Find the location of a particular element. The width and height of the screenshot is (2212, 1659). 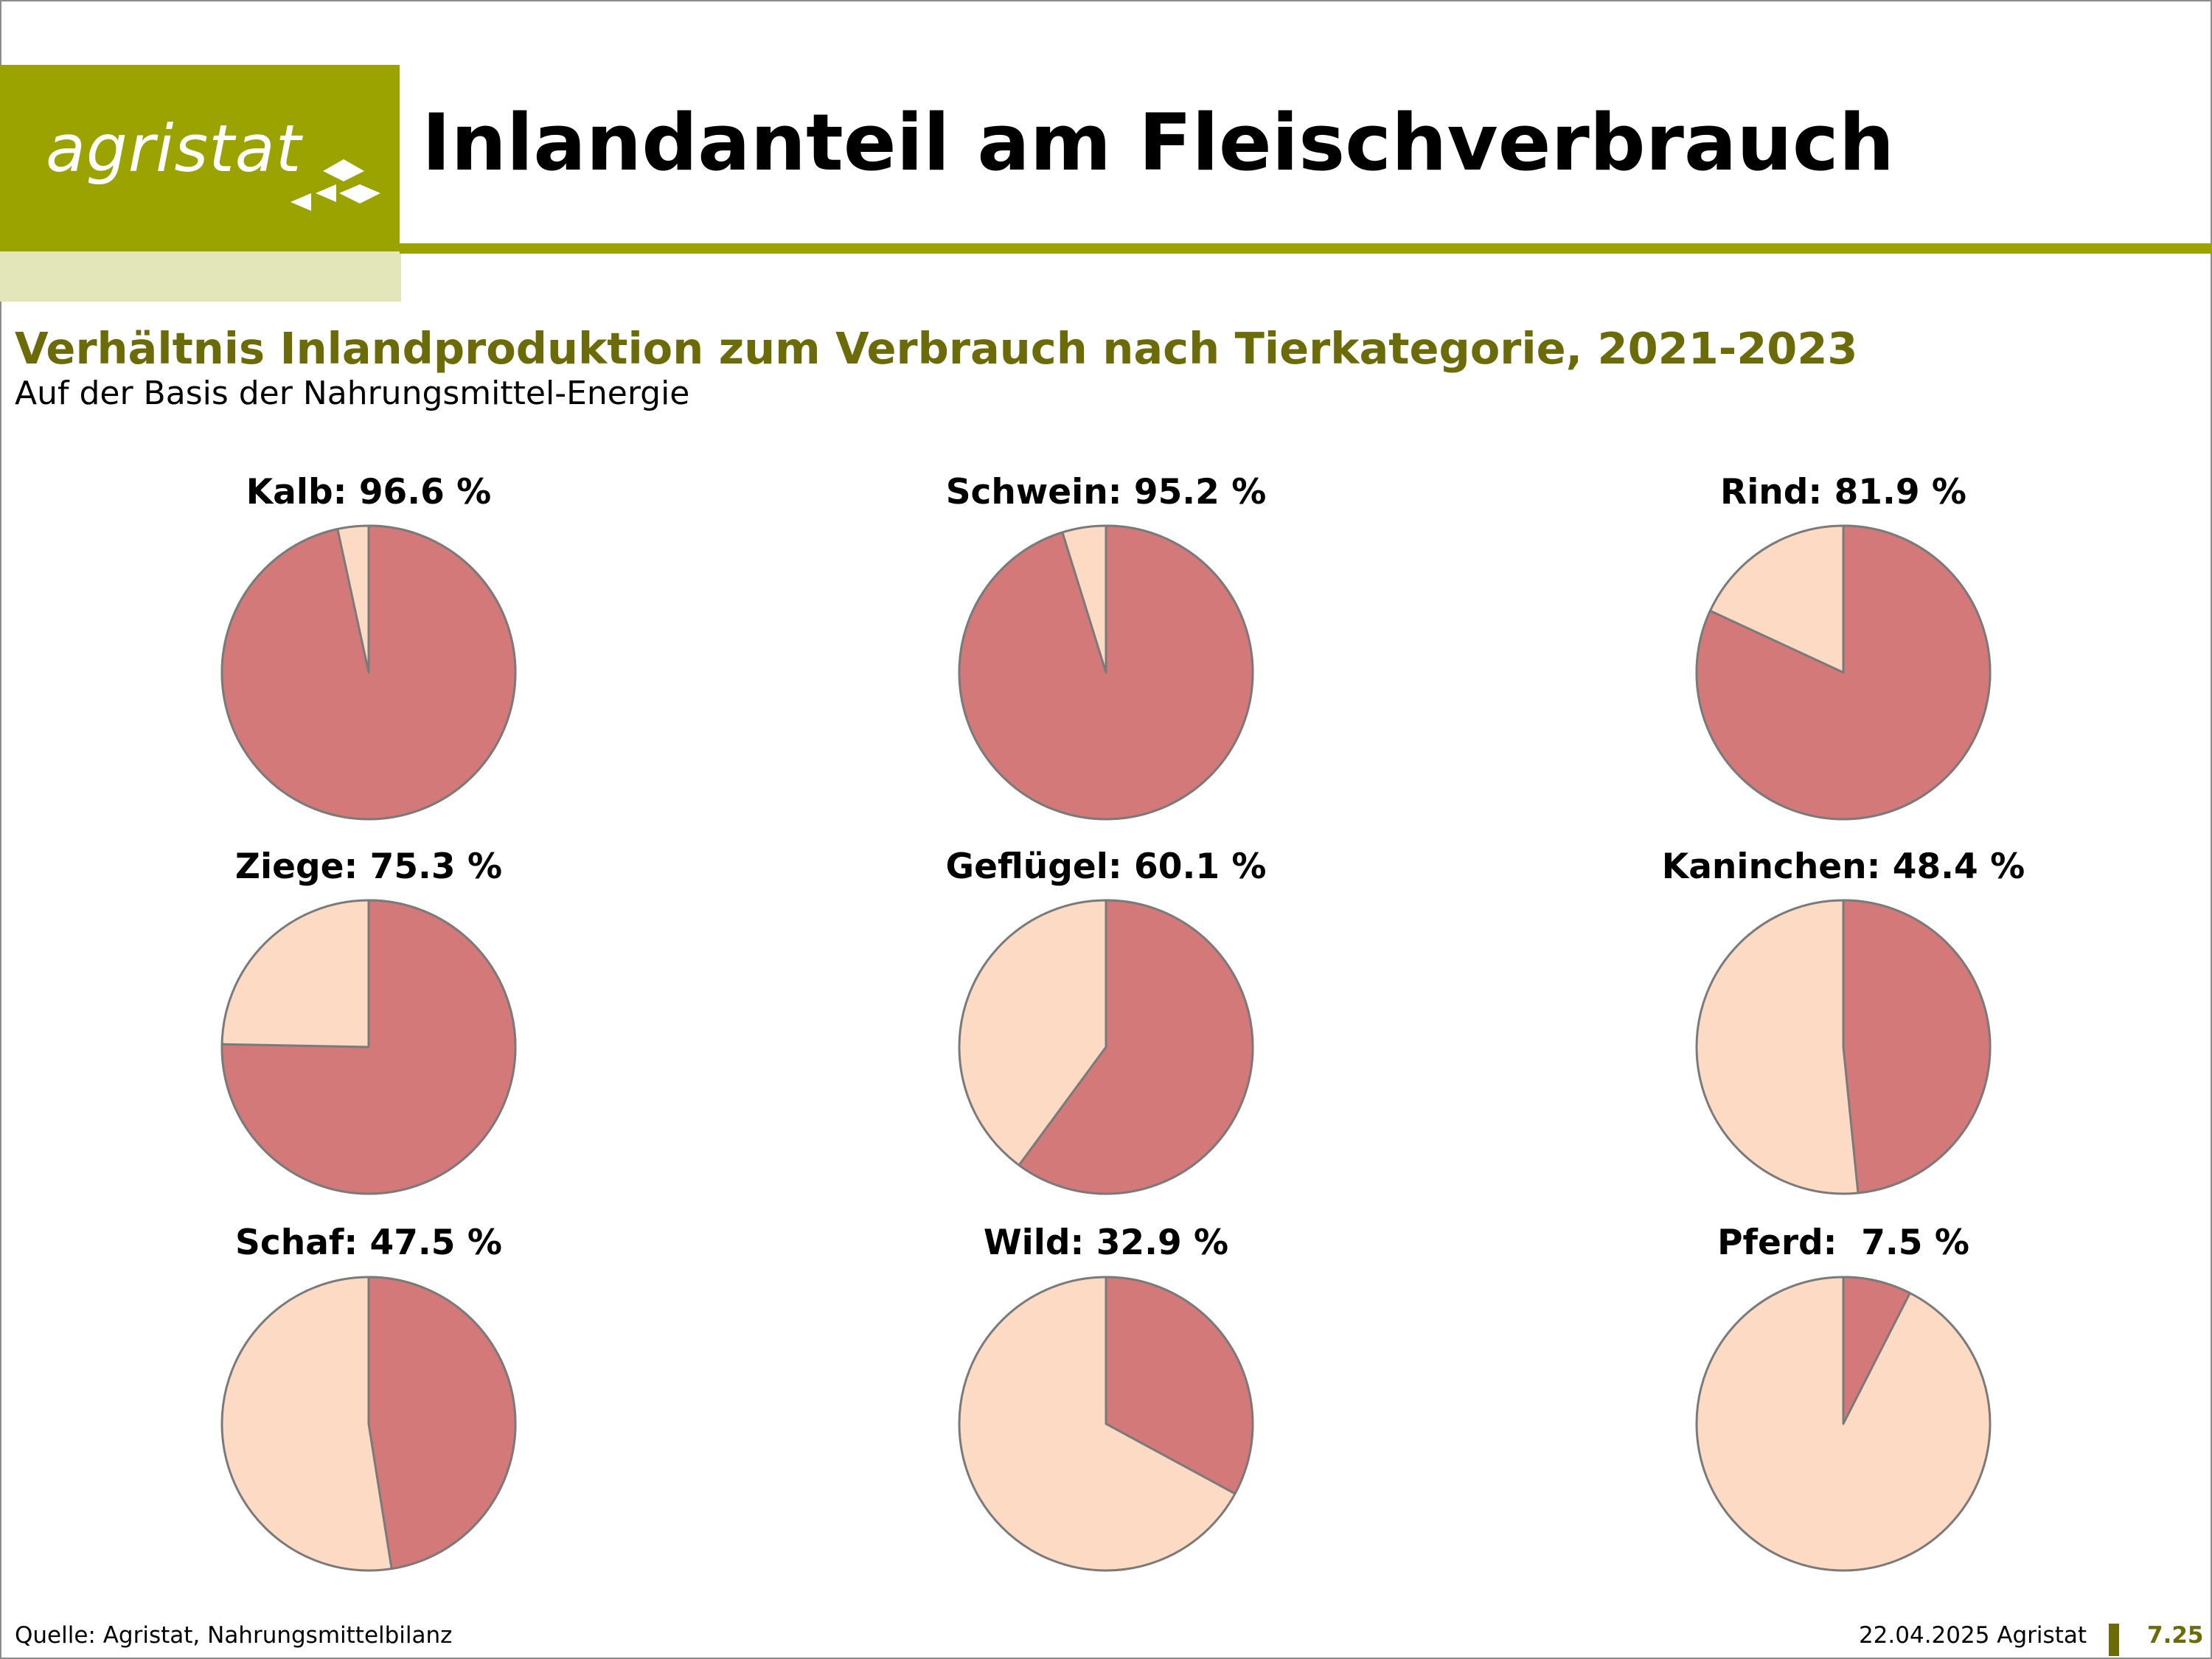

pie-title-schaf: Schaf: 47.5 % is located at coordinates (368, 1242).